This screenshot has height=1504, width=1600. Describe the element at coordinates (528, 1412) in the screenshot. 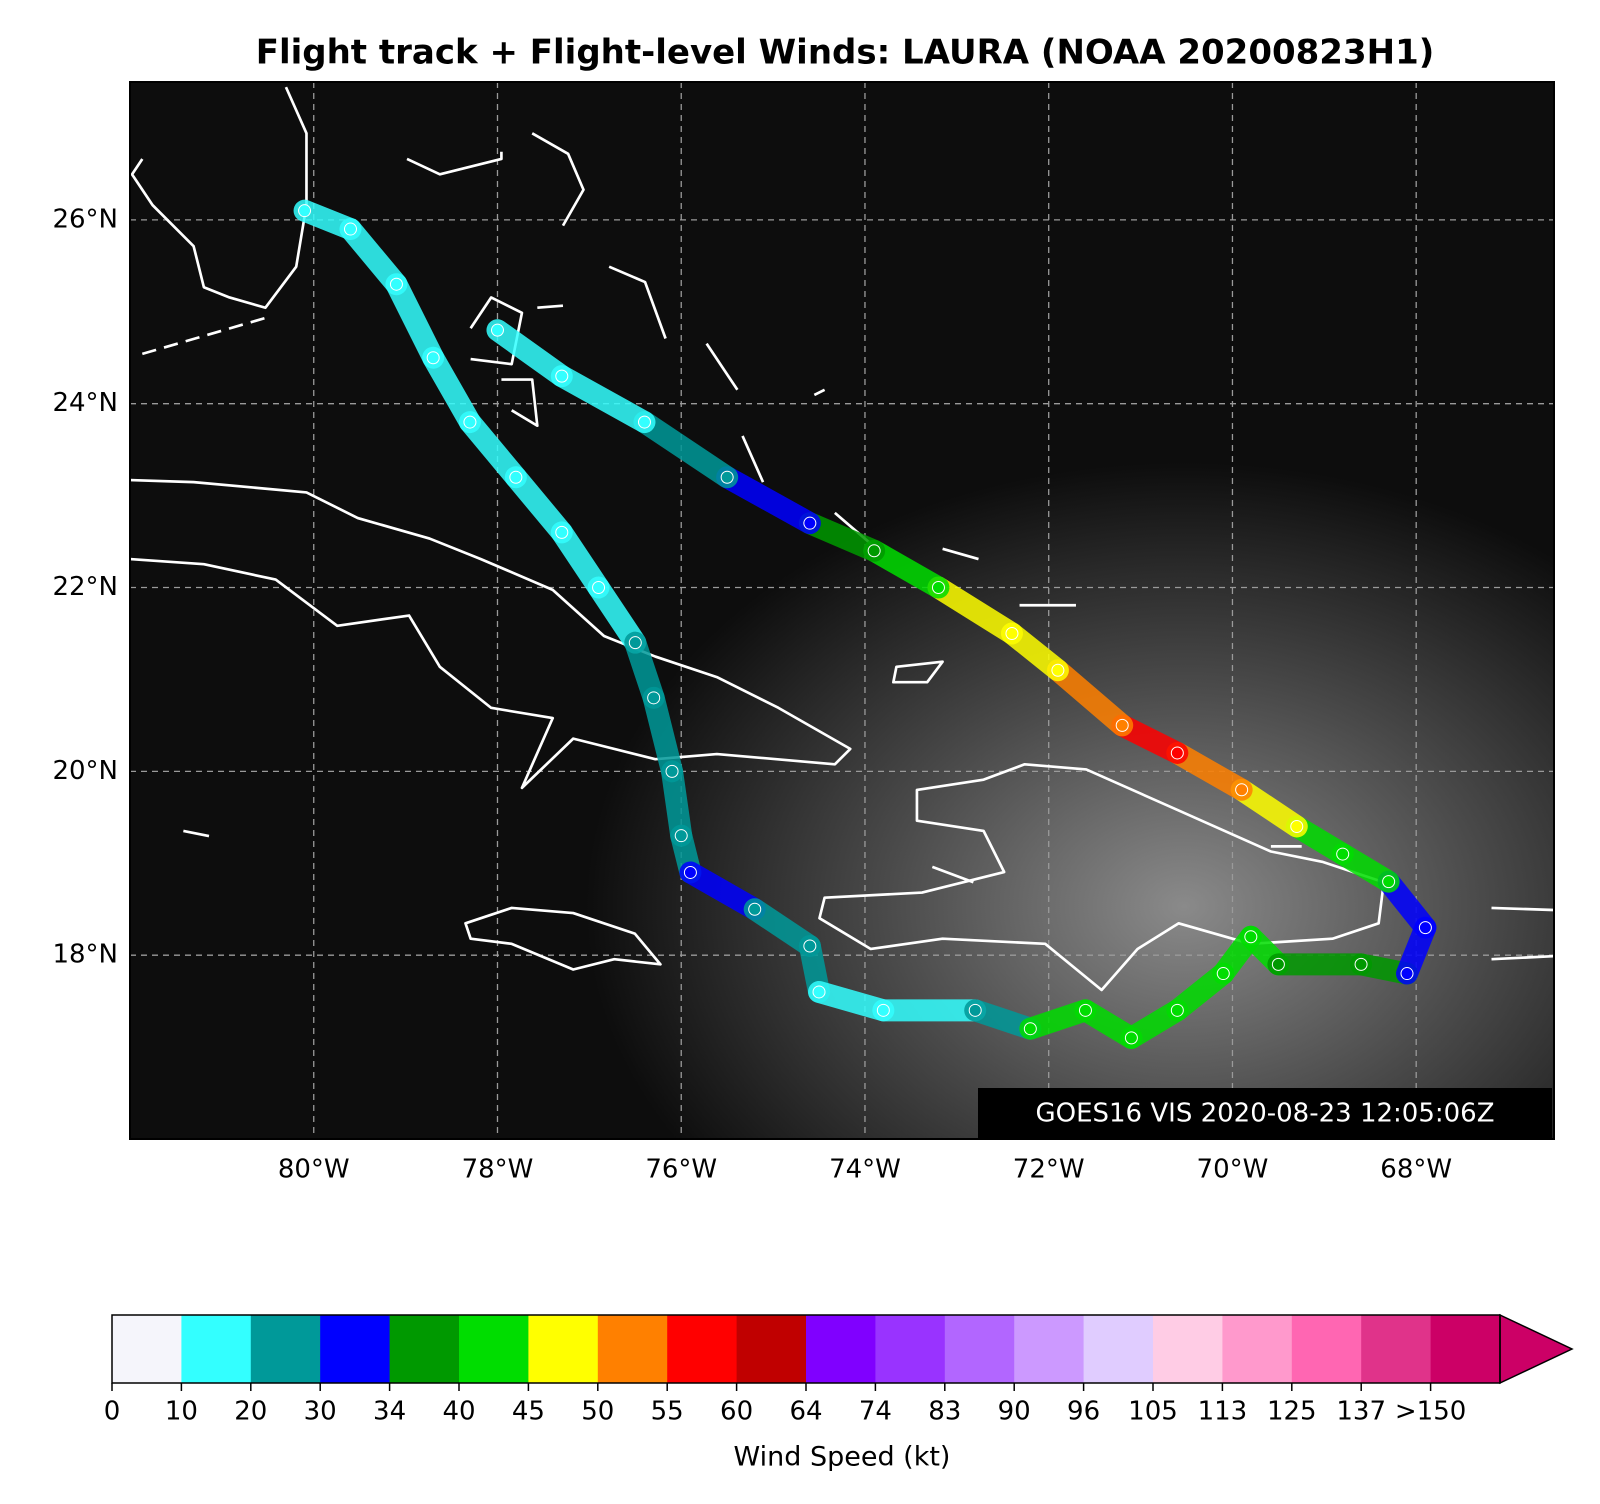

I see `colorbar-tick-label: 45` at that location.